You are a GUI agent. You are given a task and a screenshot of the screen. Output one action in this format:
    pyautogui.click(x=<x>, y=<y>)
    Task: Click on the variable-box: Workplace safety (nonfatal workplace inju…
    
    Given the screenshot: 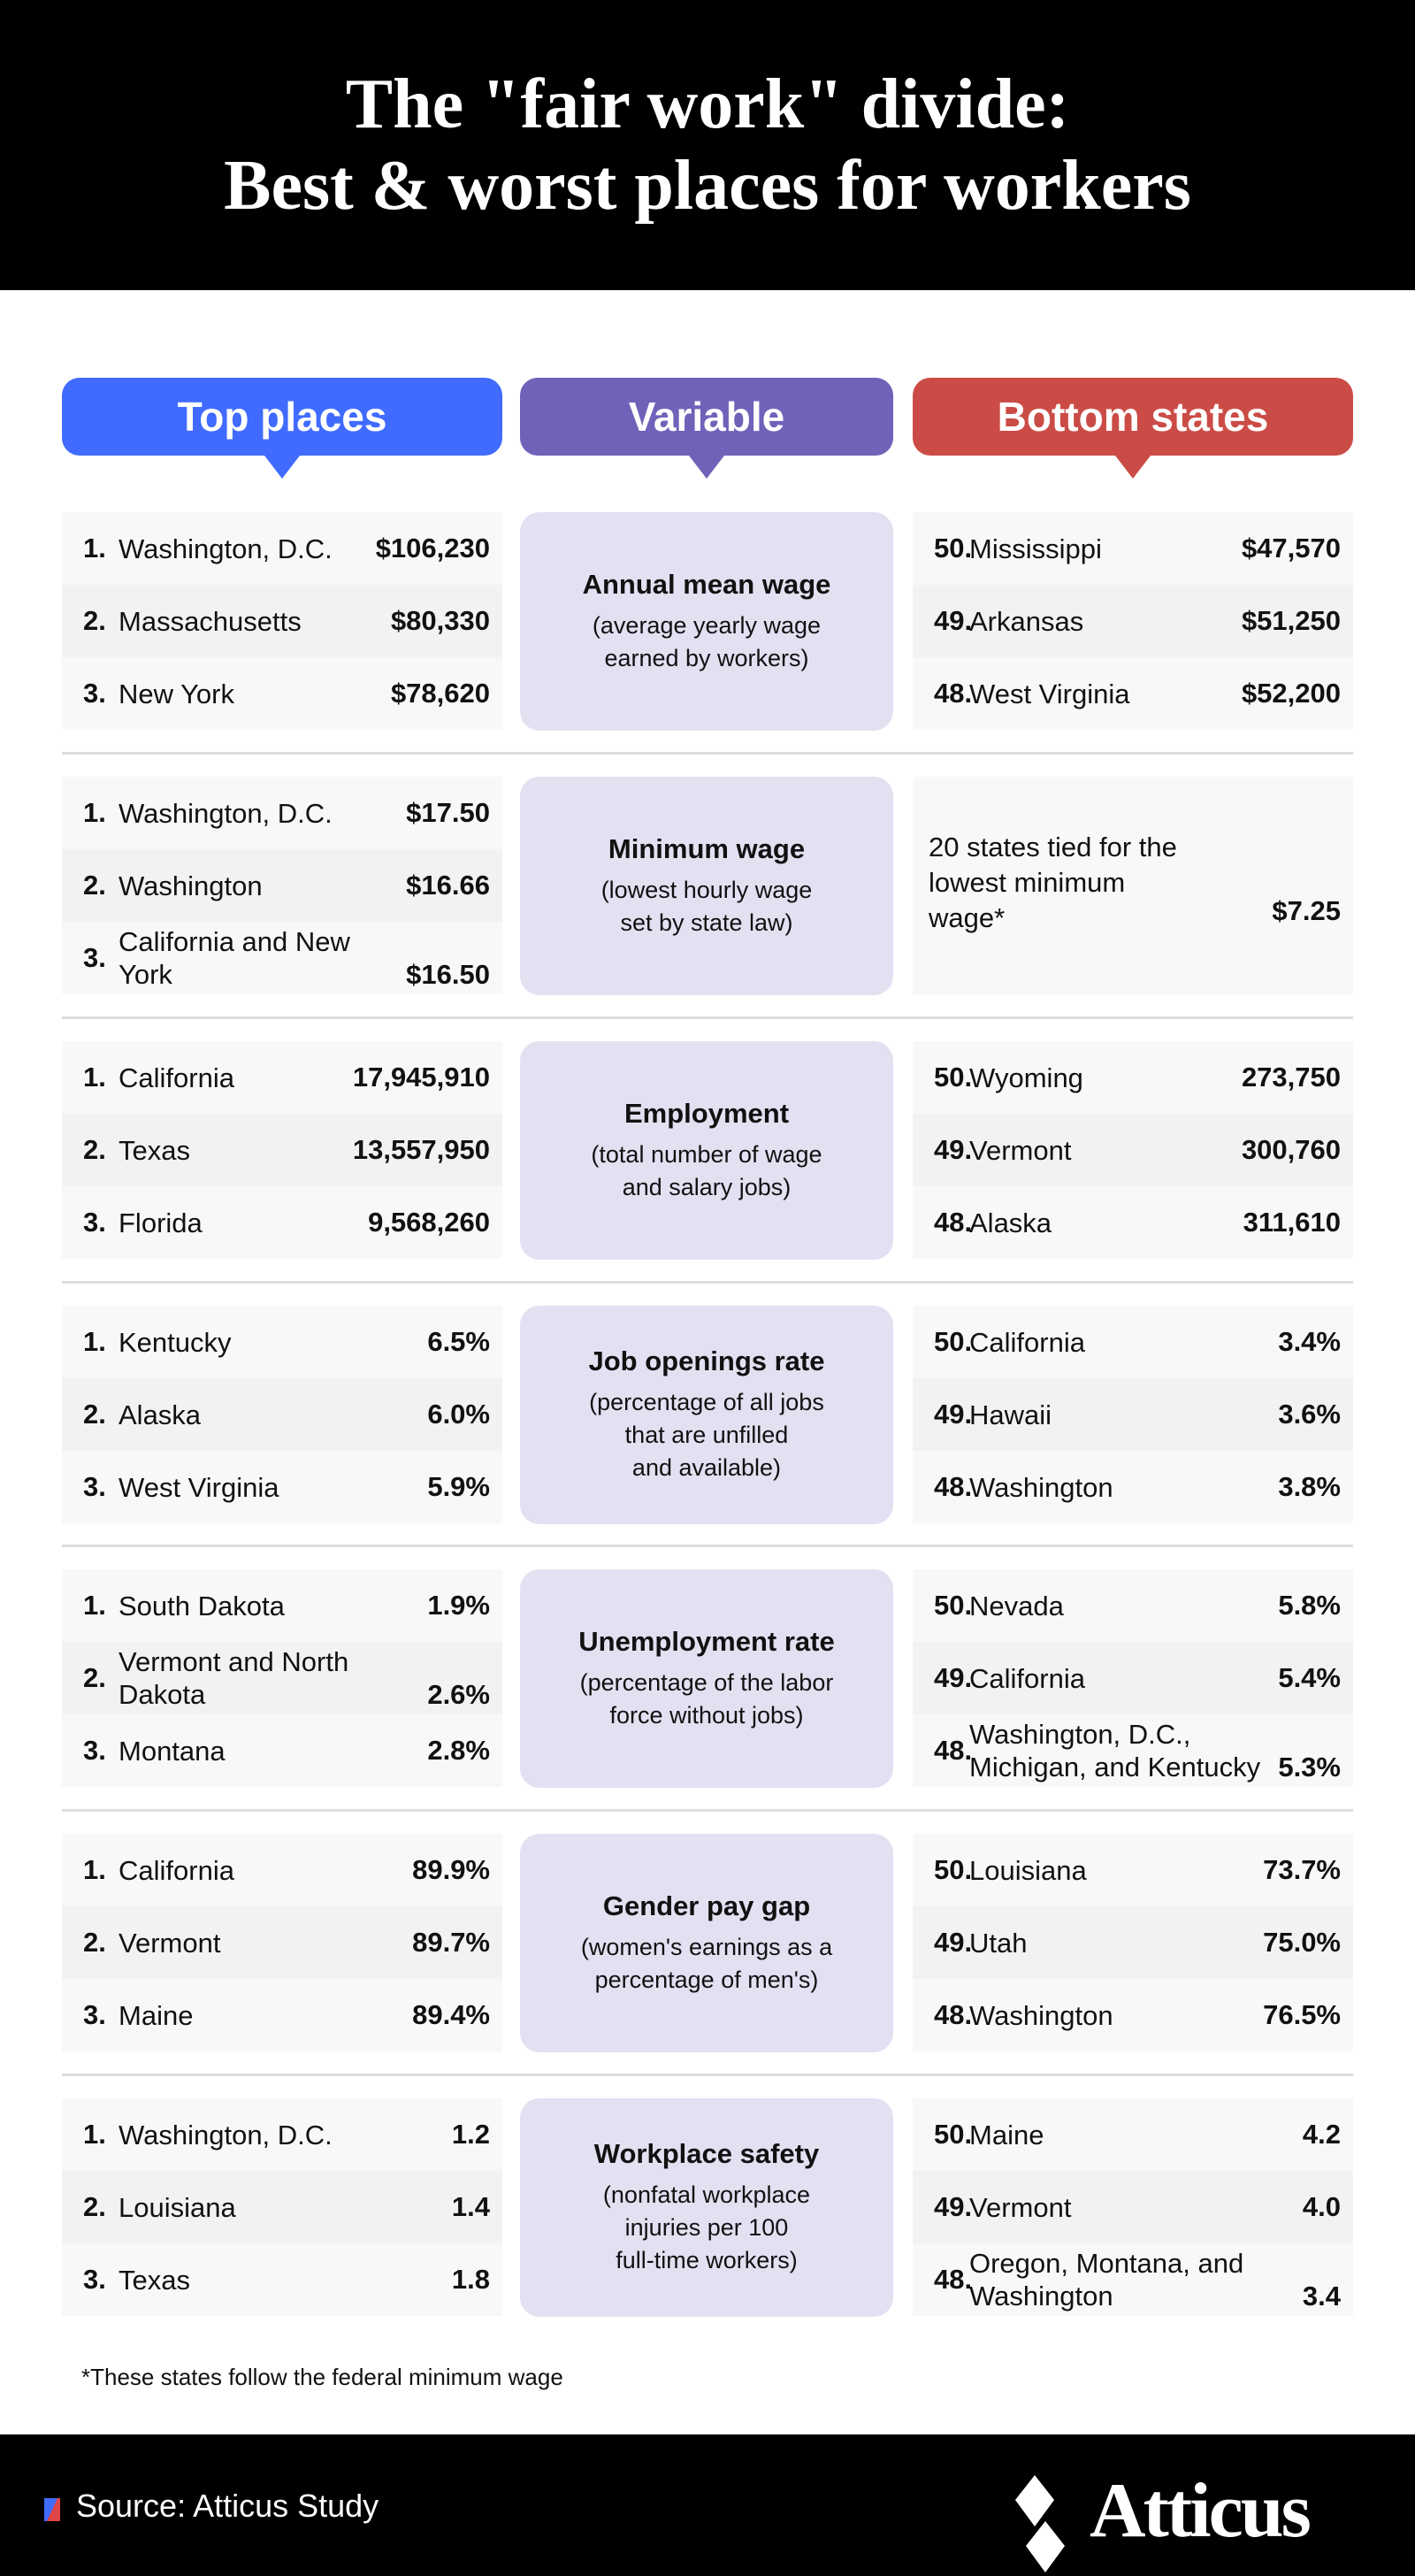 What is the action you would take?
    pyautogui.click(x=706, y=2207)
    